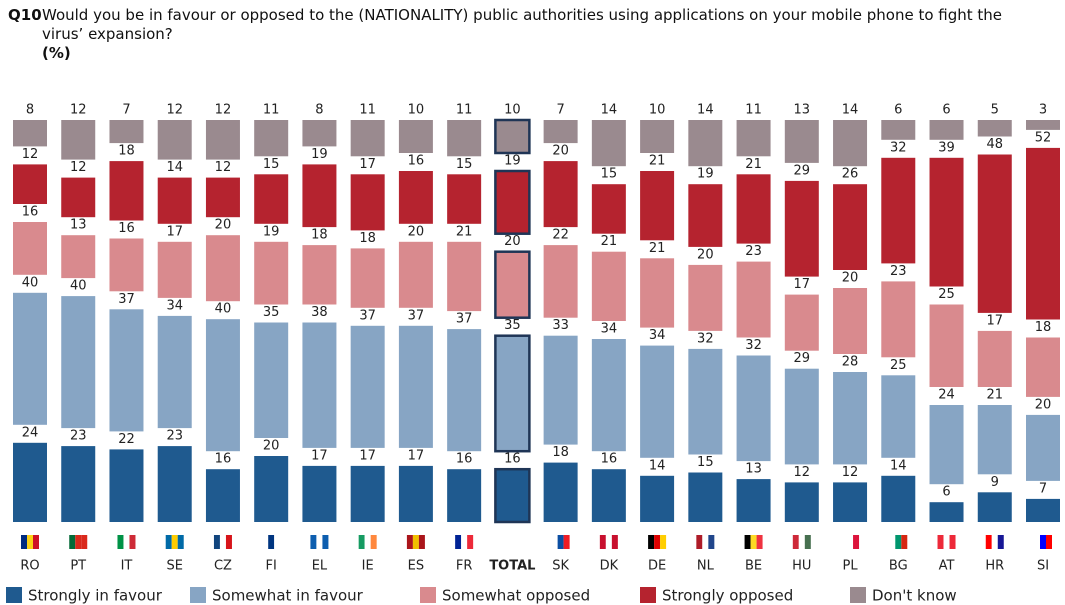 The height and width of the screenshot is (605, 1065). Describe the element at coordinates (512, 566) in the screenshot. I see `x-tick-label: TOTAL` at that location.